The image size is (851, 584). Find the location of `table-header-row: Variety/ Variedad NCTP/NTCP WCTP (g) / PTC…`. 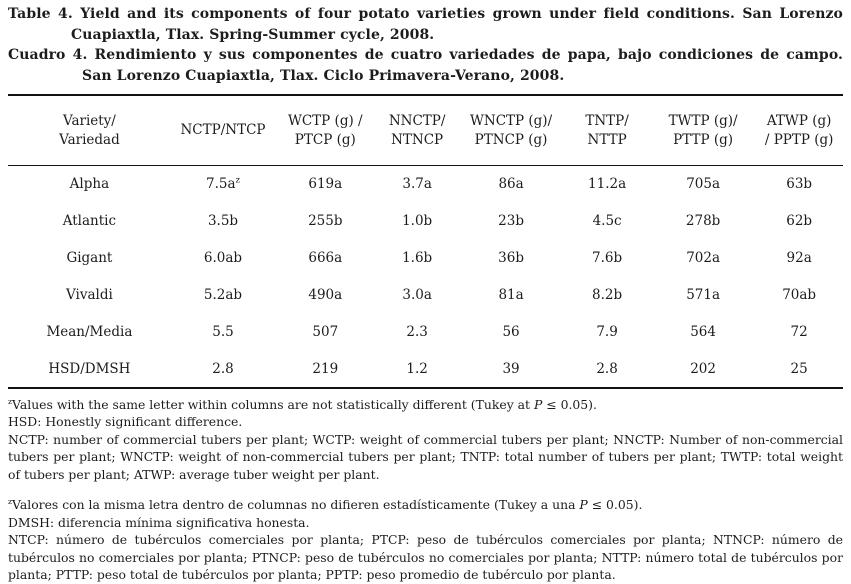

table-header-row: Variety/ Variedad NCTP/NTCP WCTP (g) / PTC… is located at coordinates (425, 130).